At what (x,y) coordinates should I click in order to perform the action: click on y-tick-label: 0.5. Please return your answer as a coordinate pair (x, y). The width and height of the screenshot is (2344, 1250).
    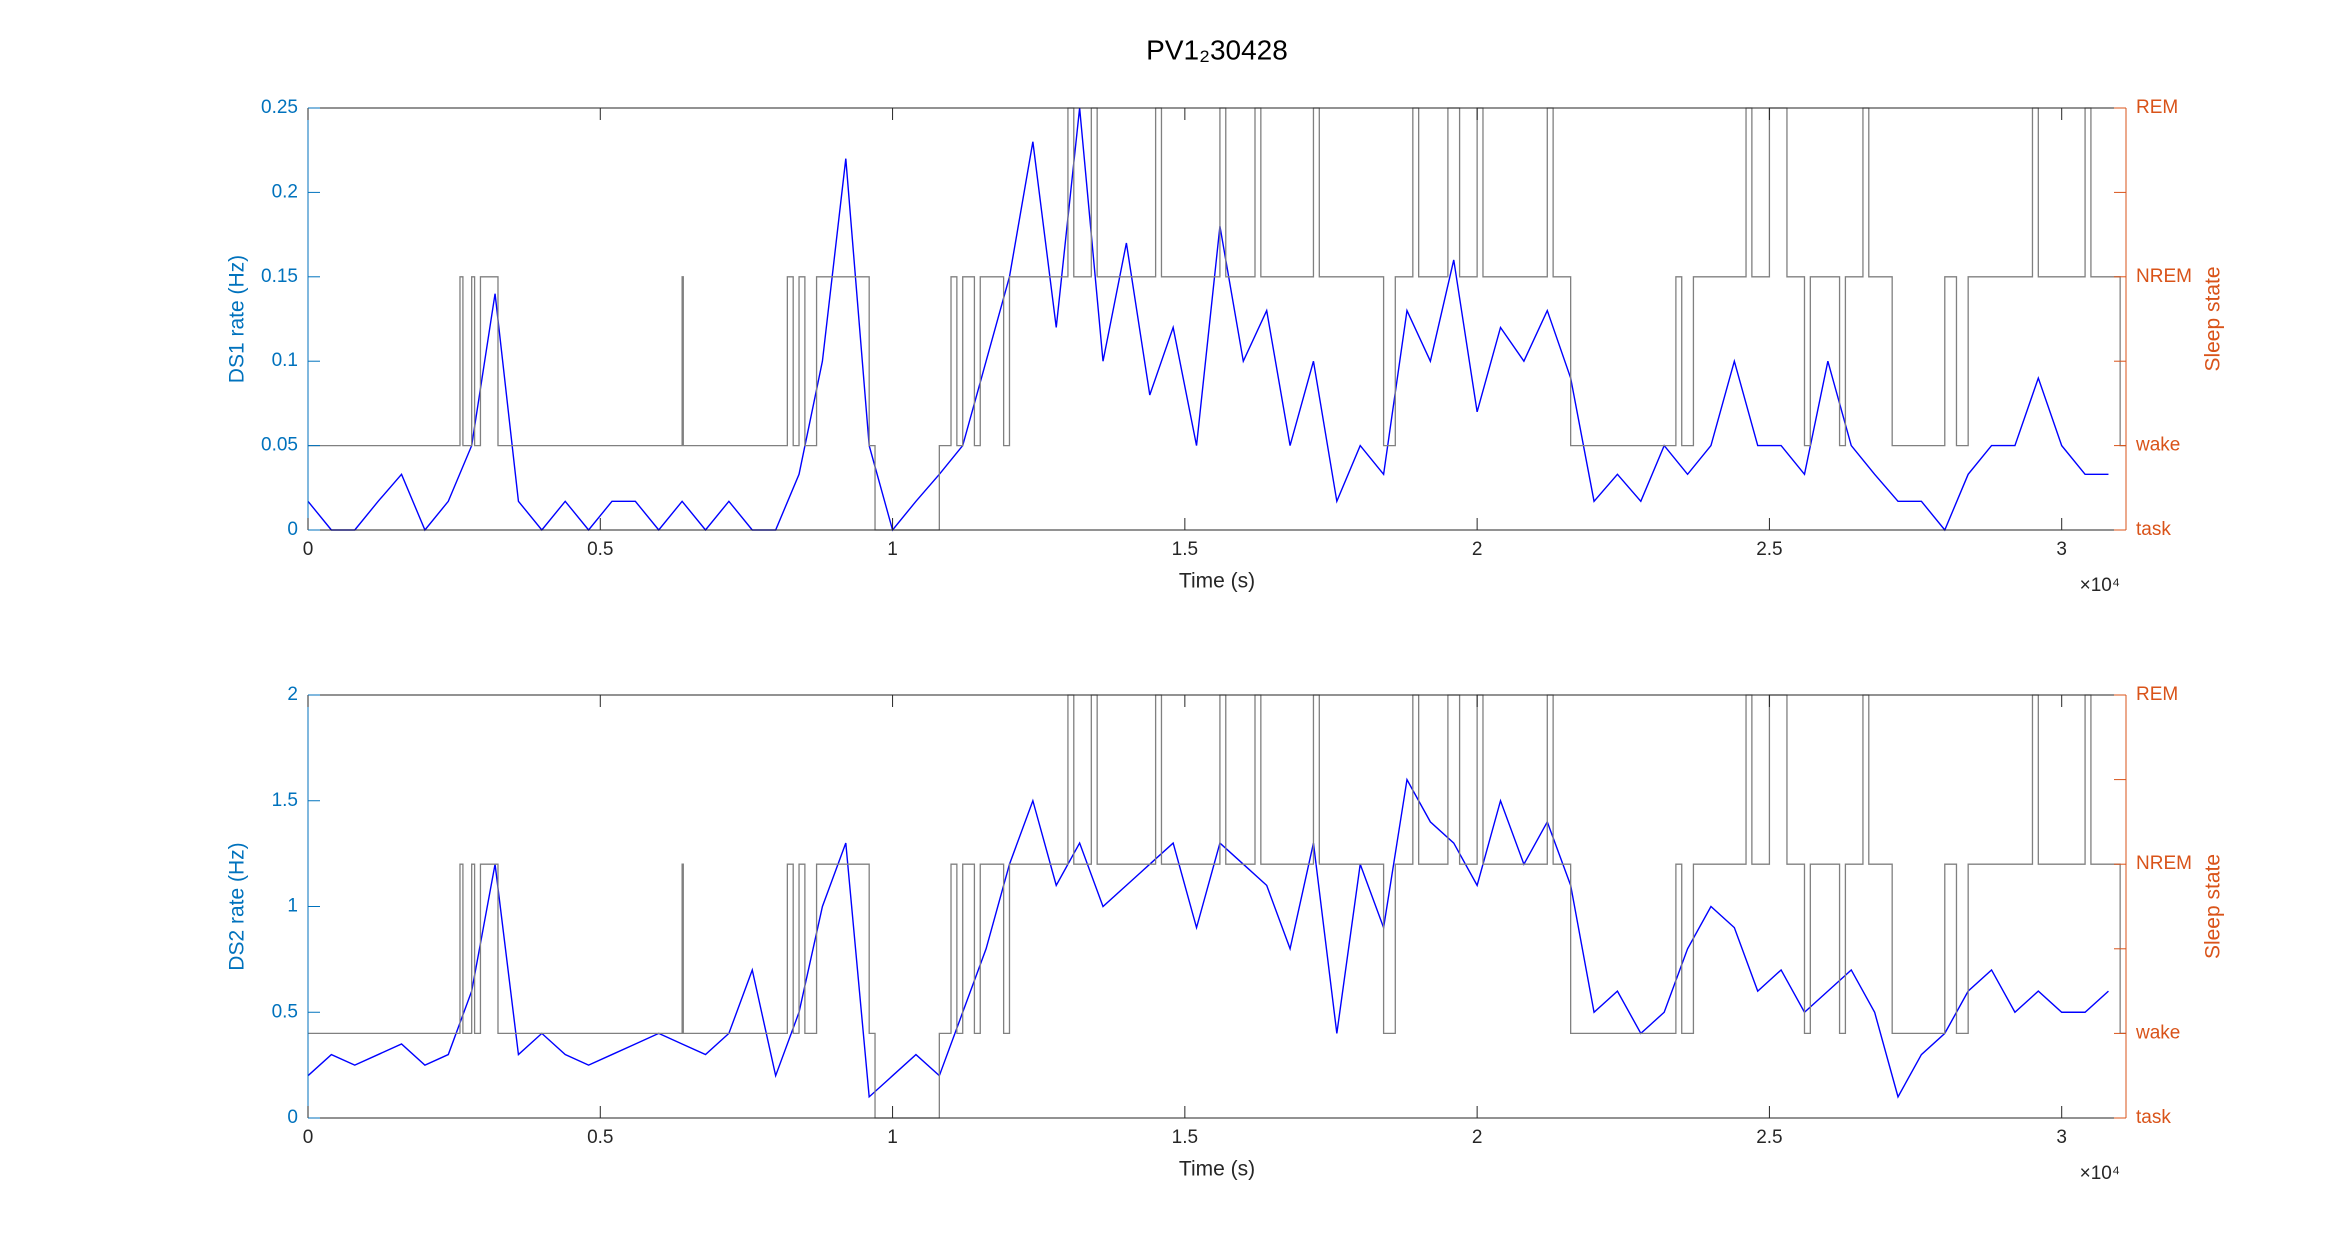
    Looking at the image, I should click on (285, 1011).